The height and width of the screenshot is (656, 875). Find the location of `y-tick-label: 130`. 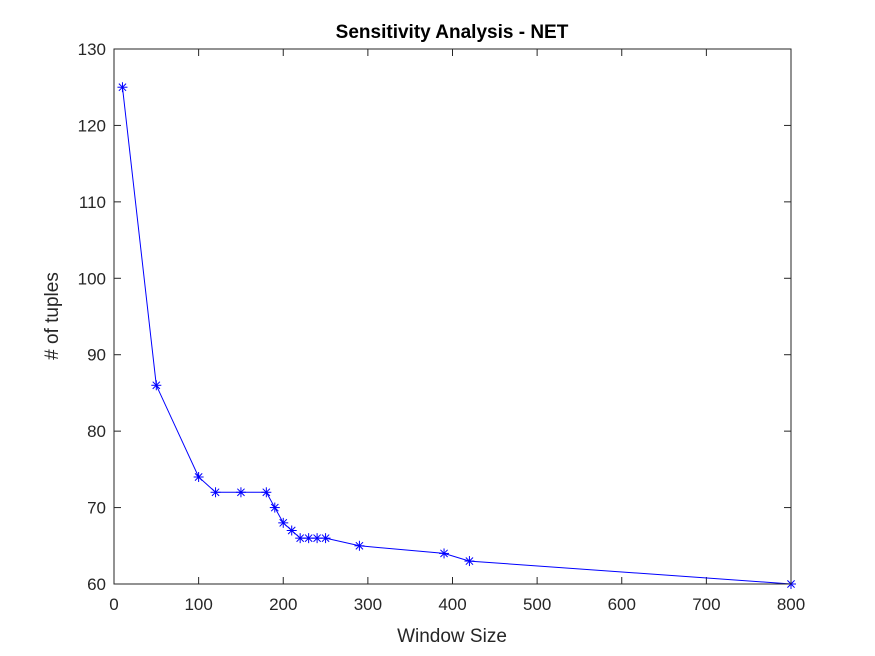

y-tick-label: 130 is located at coordinates (92, 49).